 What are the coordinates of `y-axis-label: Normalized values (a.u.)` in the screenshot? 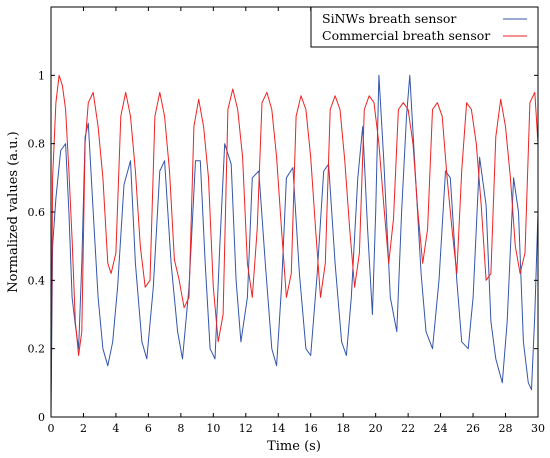 It's located at (13, 211).